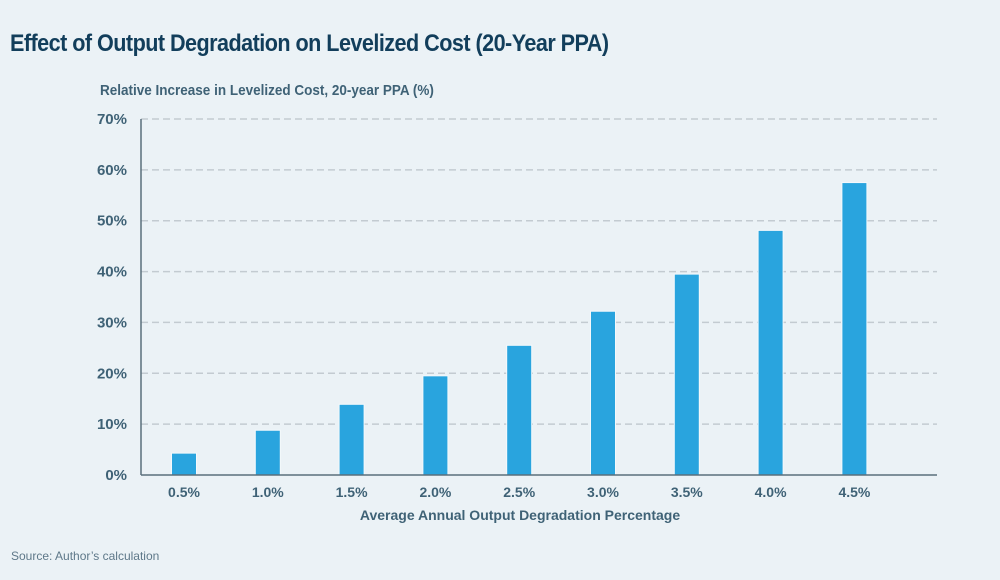 The image size is (1000, 580). What do you see at coordinates (112, 322) in the screenshot?
I see `y-tick-label: 30%` at bounding box center [112, 322].